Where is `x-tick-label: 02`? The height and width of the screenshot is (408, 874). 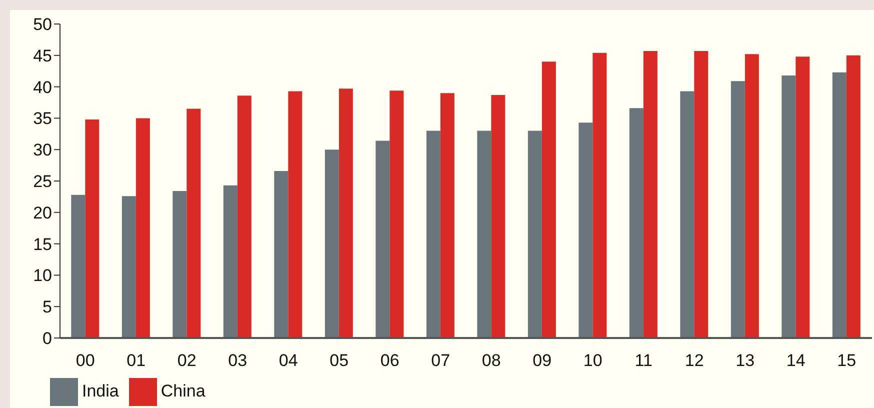
x-tick-label: 02 is located at coordinates (186, 360).